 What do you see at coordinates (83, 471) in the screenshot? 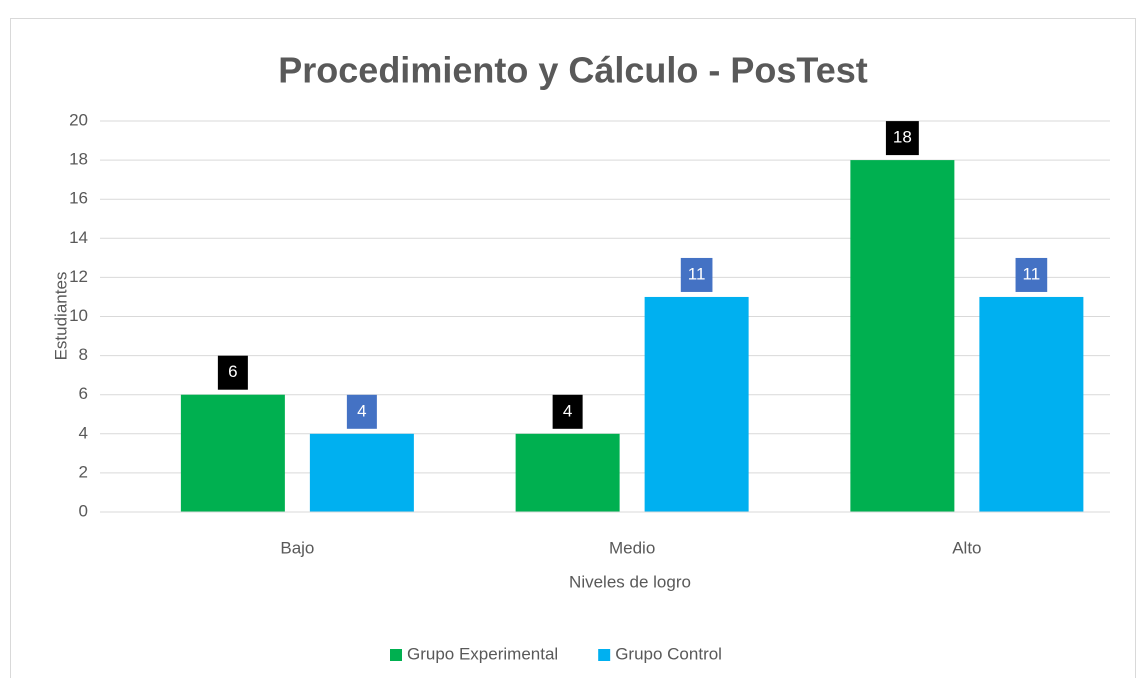
I see `y-tick-label: 2` at bounding box center [83, 471].